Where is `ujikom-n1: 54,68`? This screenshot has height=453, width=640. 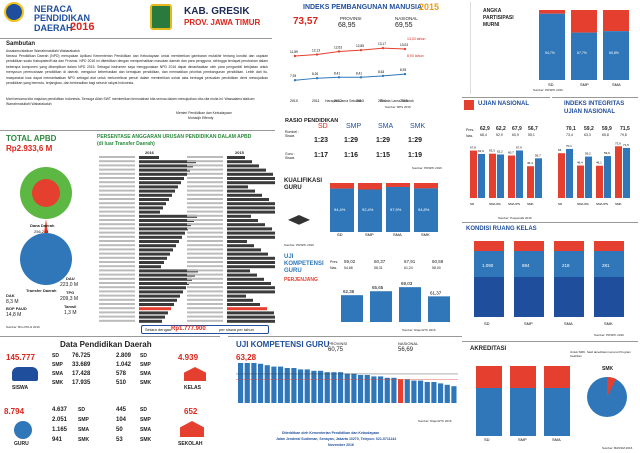
ujikom-n1: 54,68 is located at coordinates (348, 268).